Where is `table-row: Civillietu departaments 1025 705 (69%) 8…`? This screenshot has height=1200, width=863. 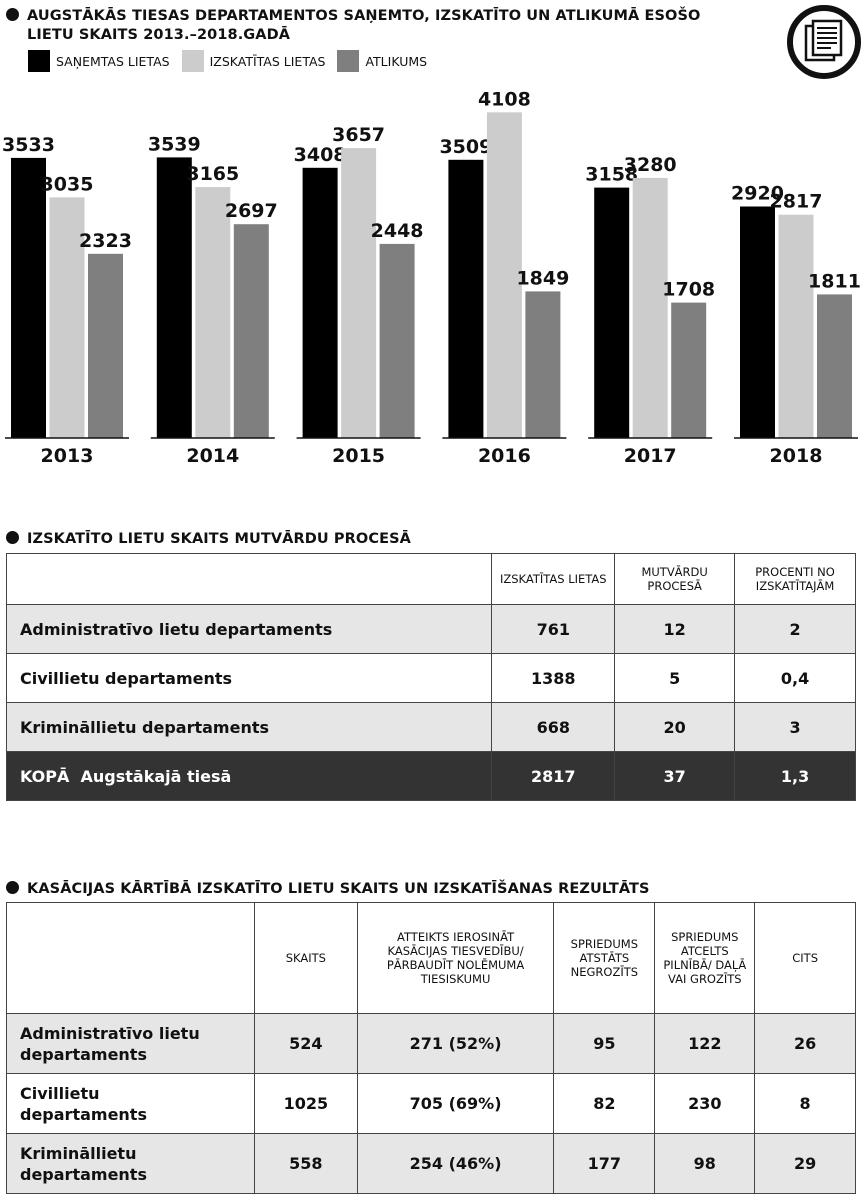 table-row: Civillietu departaments 1025 705 (69%) 8… is located at coordinates (431, 1103).